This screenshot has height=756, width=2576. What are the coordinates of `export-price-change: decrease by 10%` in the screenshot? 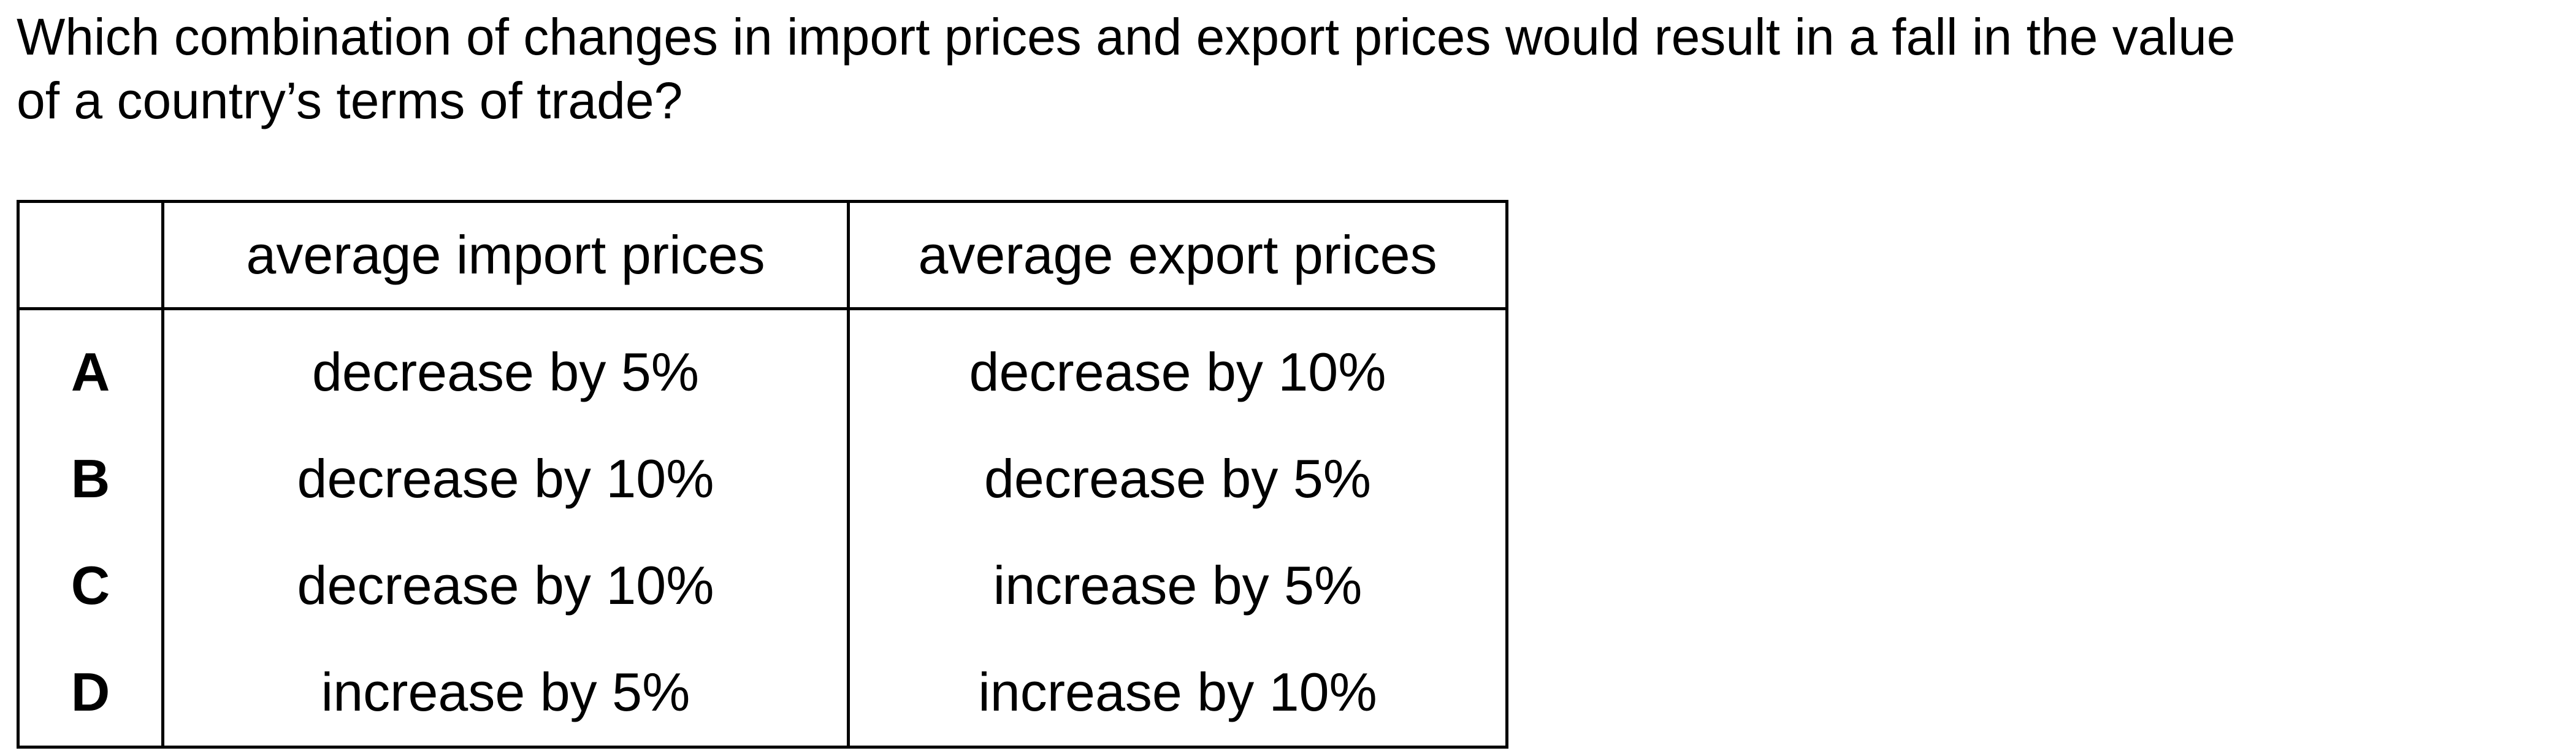 It's located at (1177, 367).